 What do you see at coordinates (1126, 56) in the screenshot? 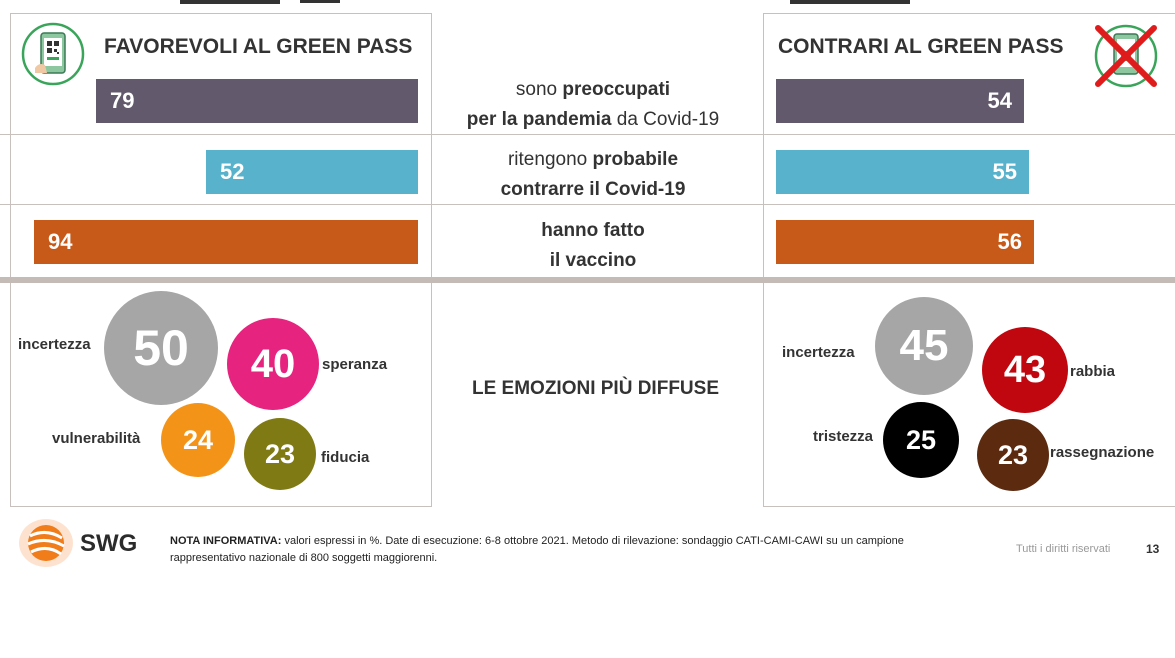
I see `crossed-green-pass-icon` at bounding box center [1126, 56].